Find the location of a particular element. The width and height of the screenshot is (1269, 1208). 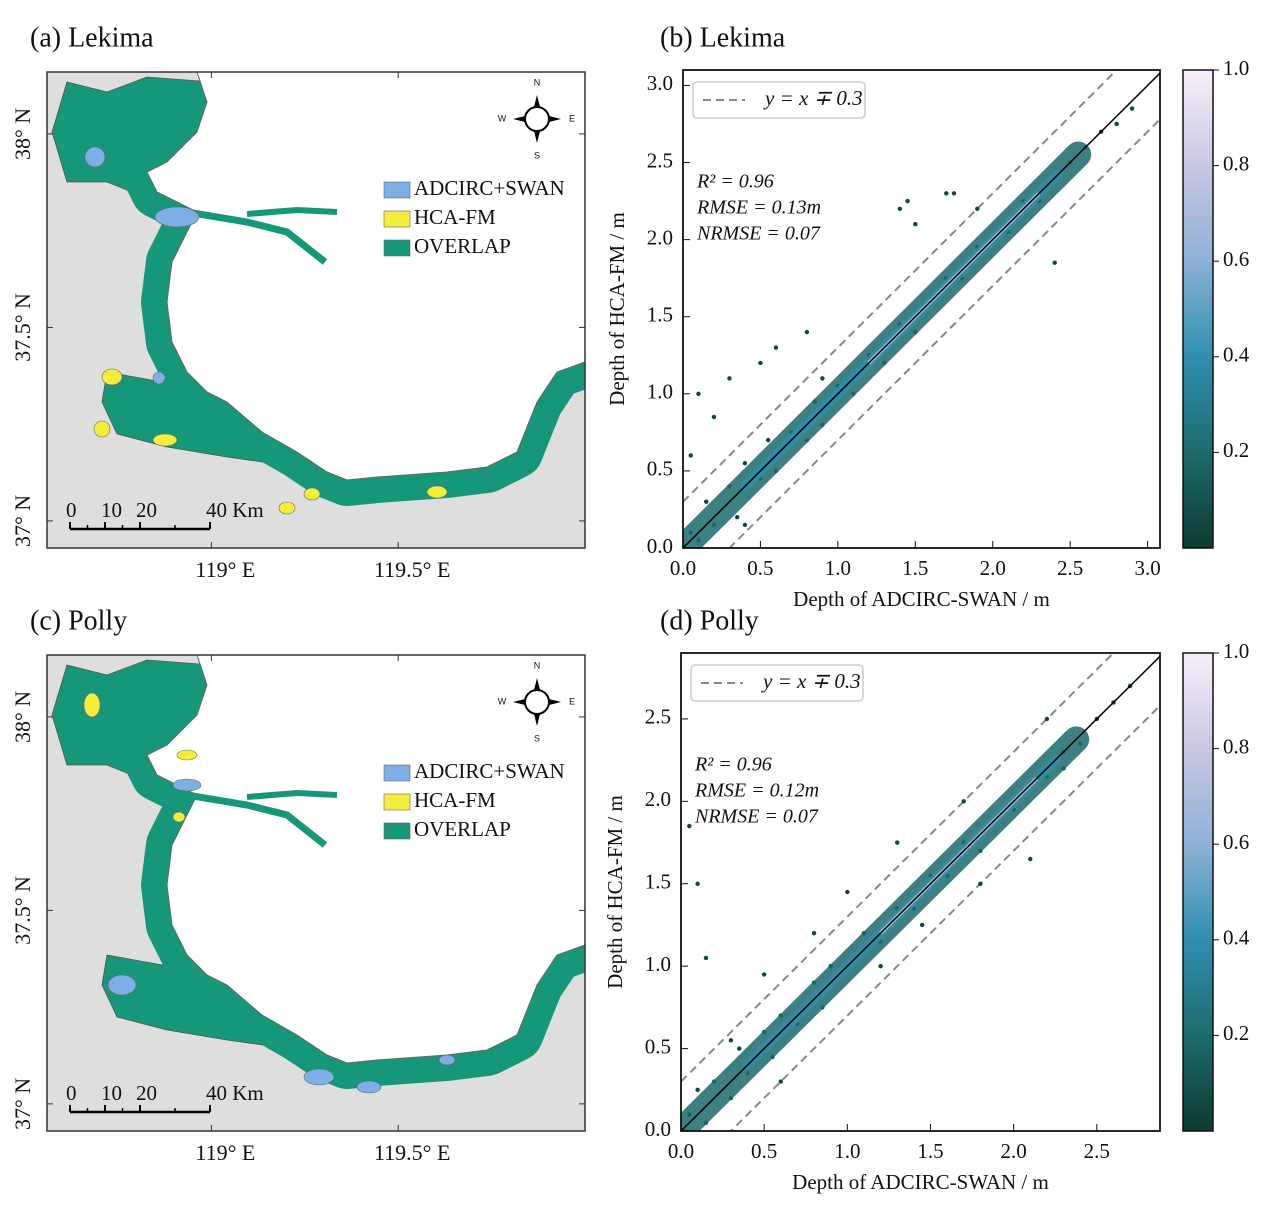

plot is located at coordinates (921, 309).